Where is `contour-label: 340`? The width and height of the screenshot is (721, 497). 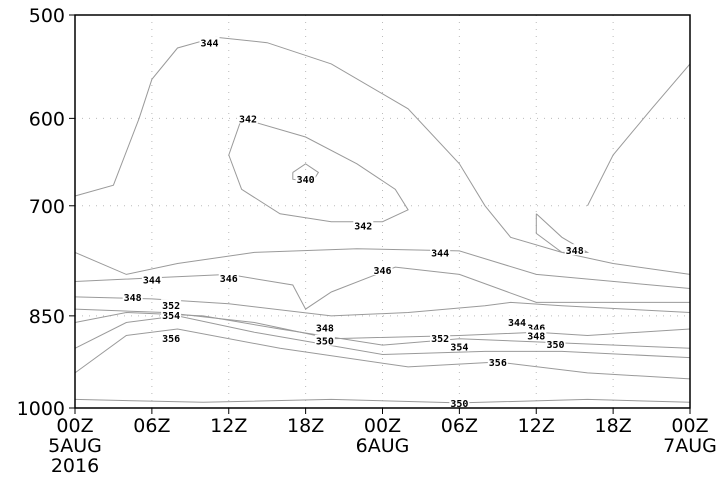
contour-label: 340 is located at coordinates (306, 180).